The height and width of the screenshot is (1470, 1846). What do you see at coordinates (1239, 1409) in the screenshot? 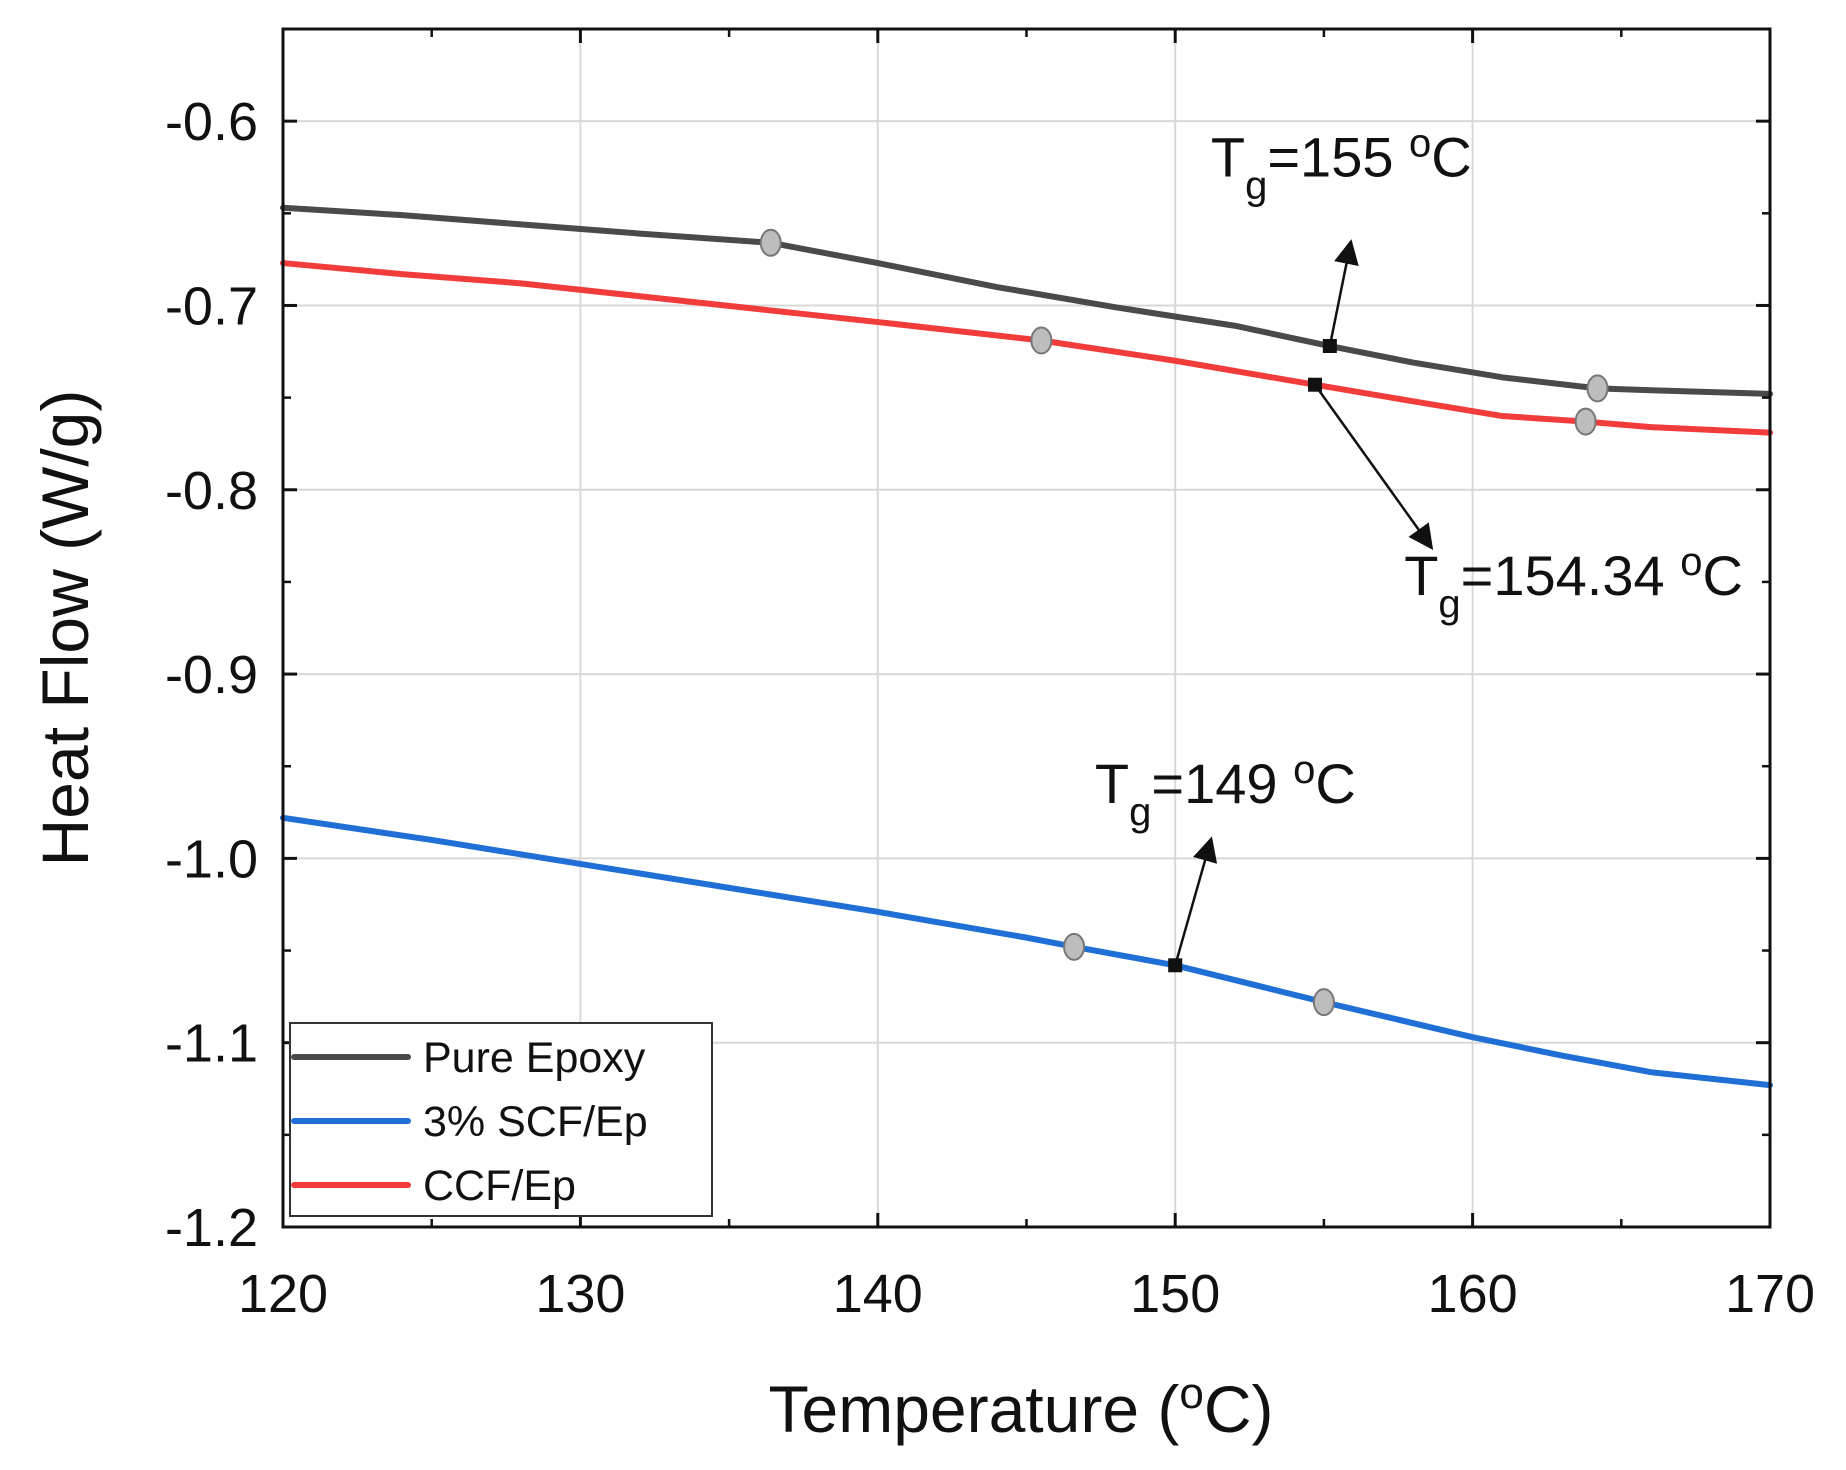
I see `x-axis-title-suffix: C)` at bounding box center [1239, 1409].